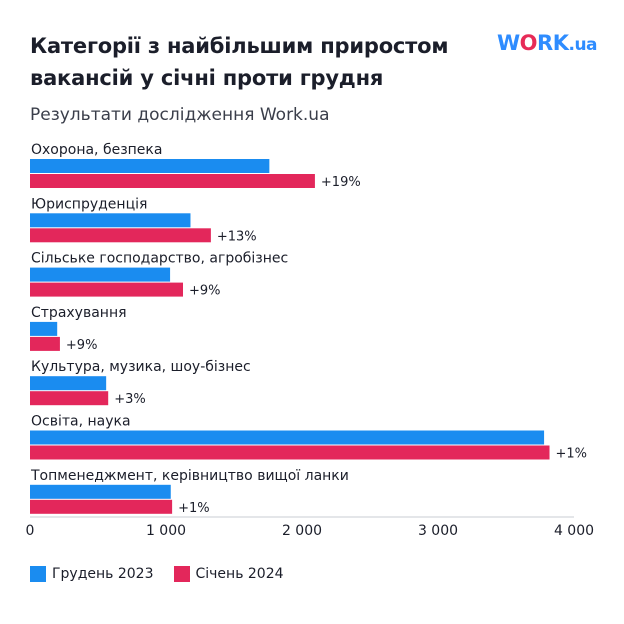 Image resolution: width=624 pixels, height=624 pixels. I want to click on category-label: Топменеджмент, керівництво вищої ланки, so click(189, 476).